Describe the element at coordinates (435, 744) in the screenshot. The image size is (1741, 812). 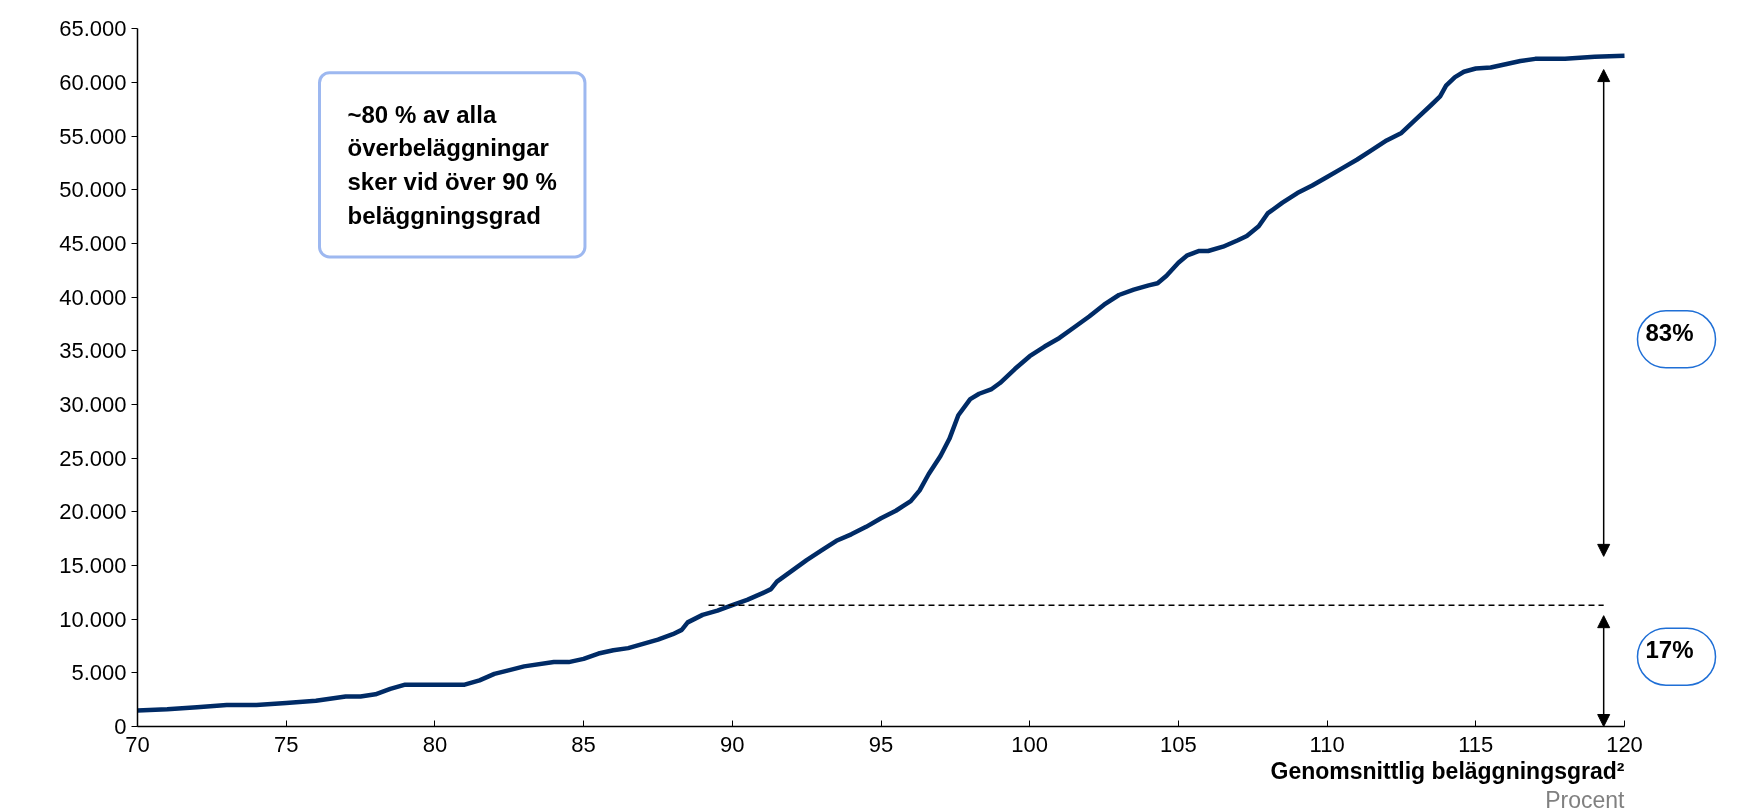
I see `x-tick-label: 80` at that location.